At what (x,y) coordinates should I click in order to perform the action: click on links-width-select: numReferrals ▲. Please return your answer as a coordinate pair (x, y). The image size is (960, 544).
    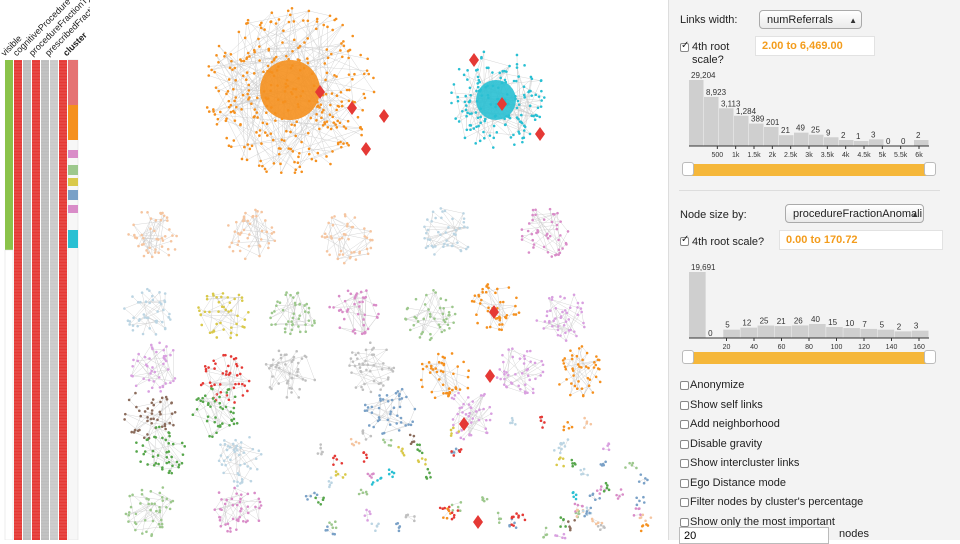
    Looking at the image, I should click on (810, 19).